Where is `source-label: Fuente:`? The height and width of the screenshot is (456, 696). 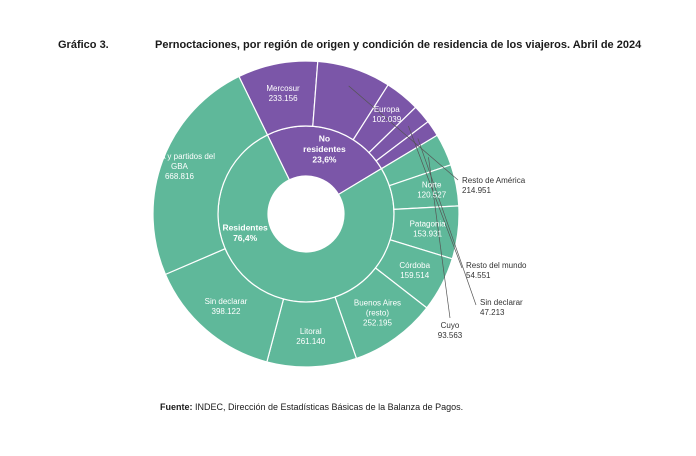
source-label: Fuente: is located at coordinates (176, 407).